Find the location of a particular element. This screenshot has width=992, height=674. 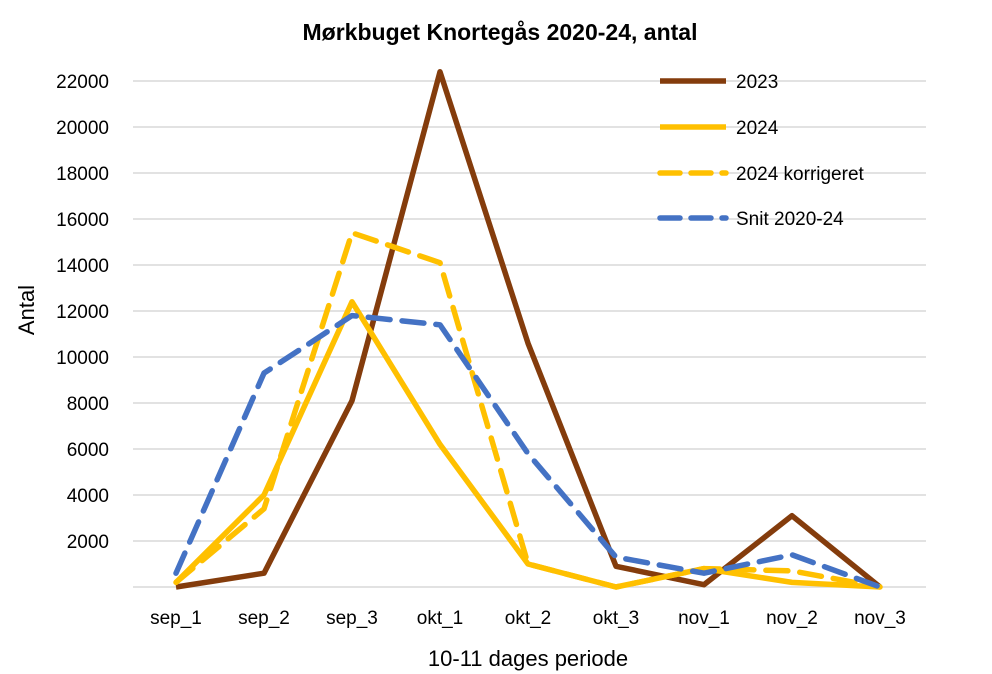

y-tick-label: 18000 is located at coordinates (82, 174).